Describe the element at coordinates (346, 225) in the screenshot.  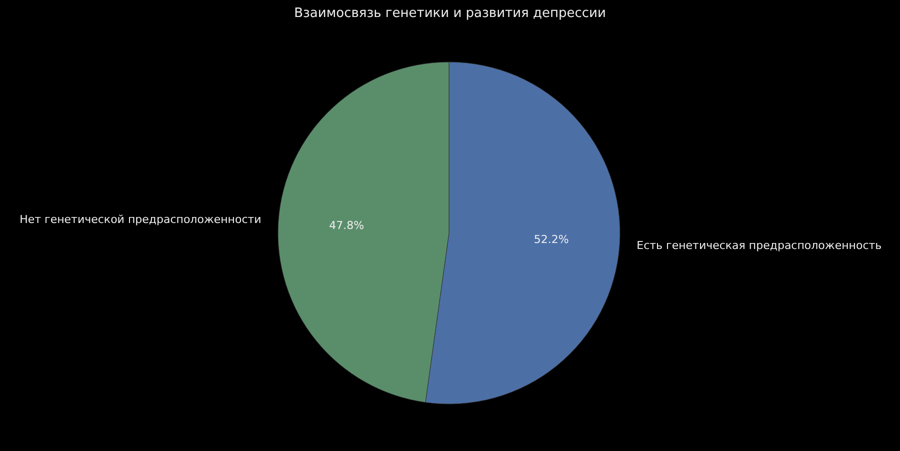
I see `data-label: 47.8%` at that location.